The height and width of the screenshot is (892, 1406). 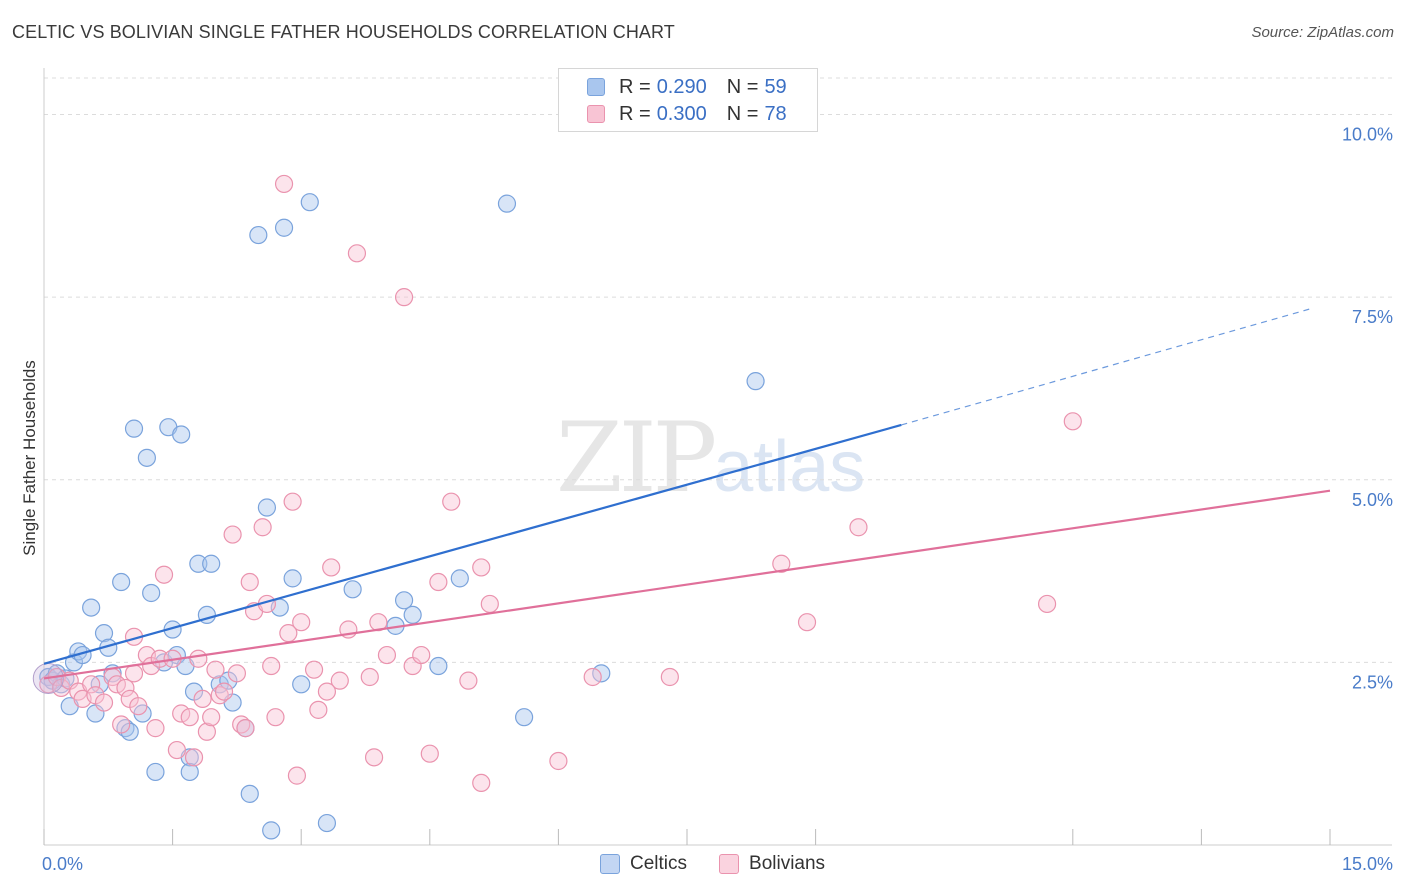 I want to click on y-tick-label-0: 2.5%, so click(x=1372, y=682).